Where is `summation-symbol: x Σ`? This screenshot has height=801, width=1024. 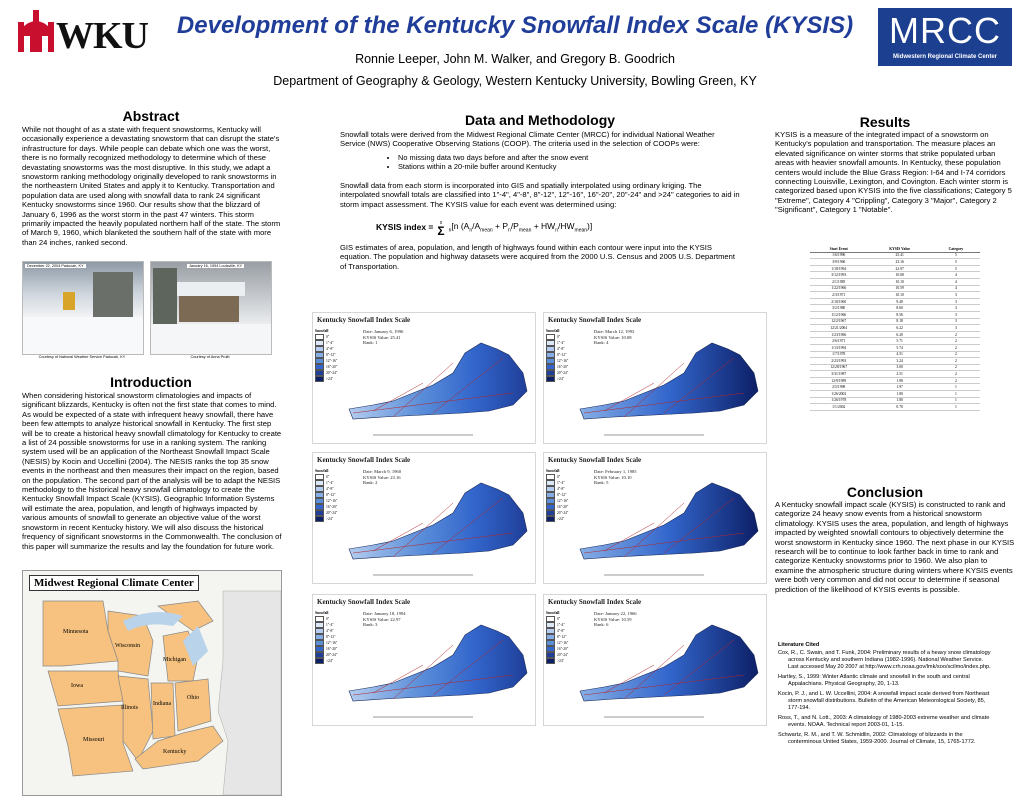 summation-symbol: x Σ is located at coordinates (441, 229).